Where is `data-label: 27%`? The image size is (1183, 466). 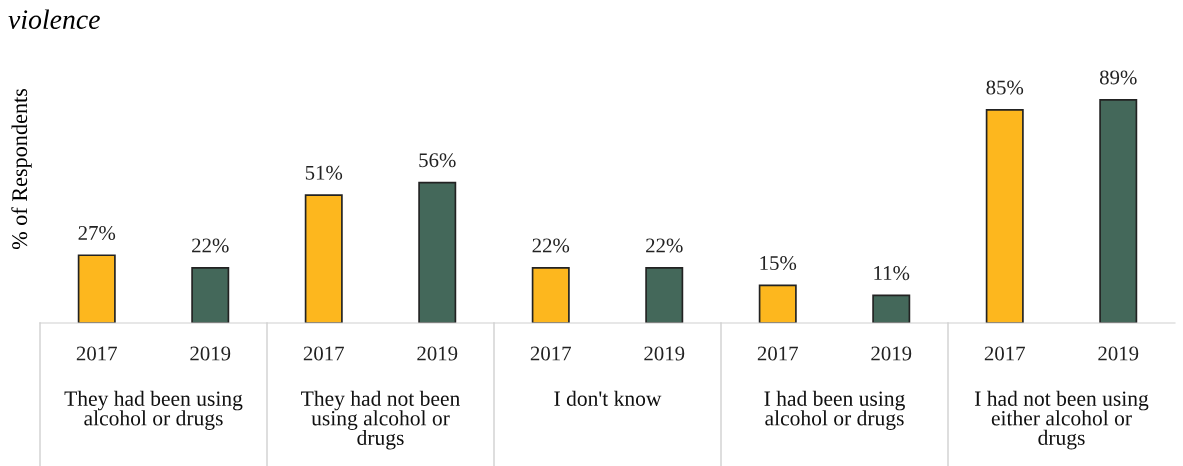 data-label: 27% is located at coordinates (97, 233).